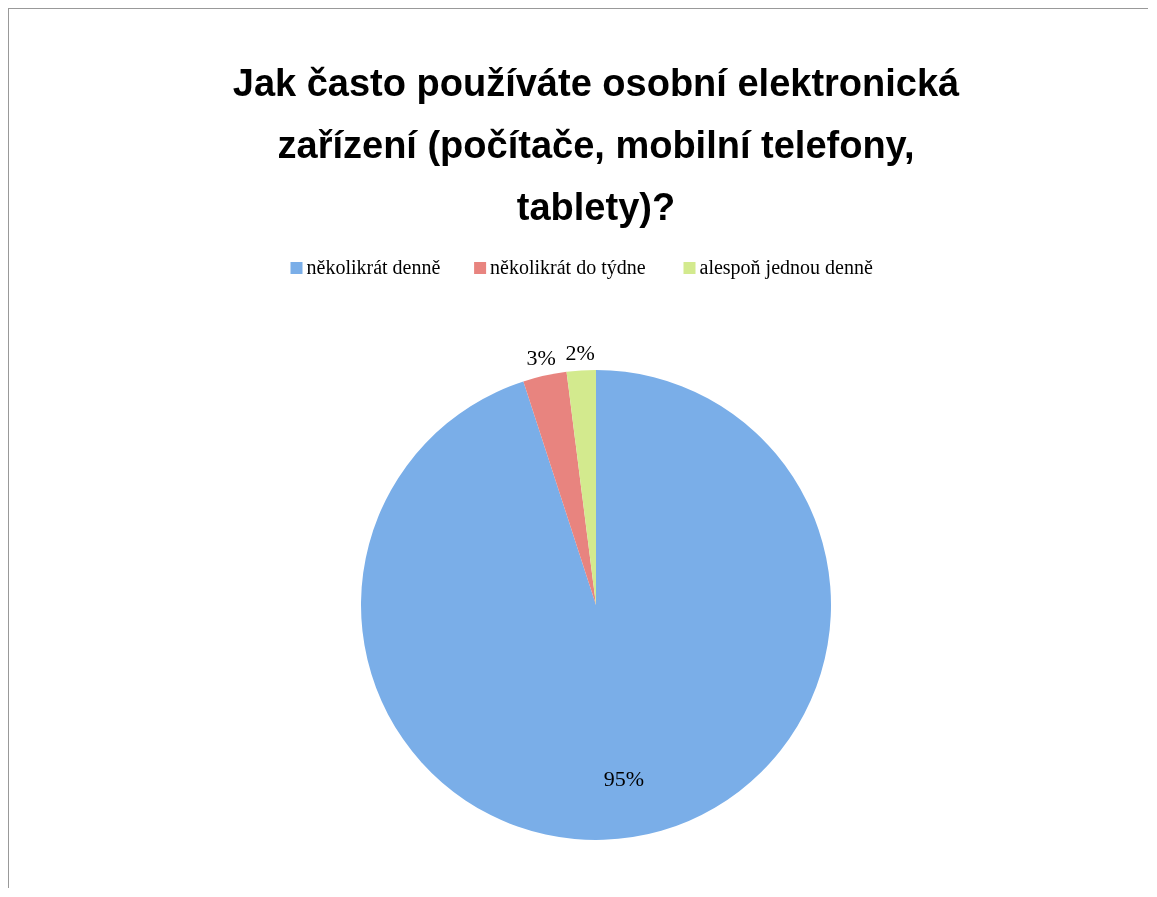 The image size is (1157, 897). Describe the element at coordinates (541, 358) in the screenshot. I see `data-label: 3%` at that location.